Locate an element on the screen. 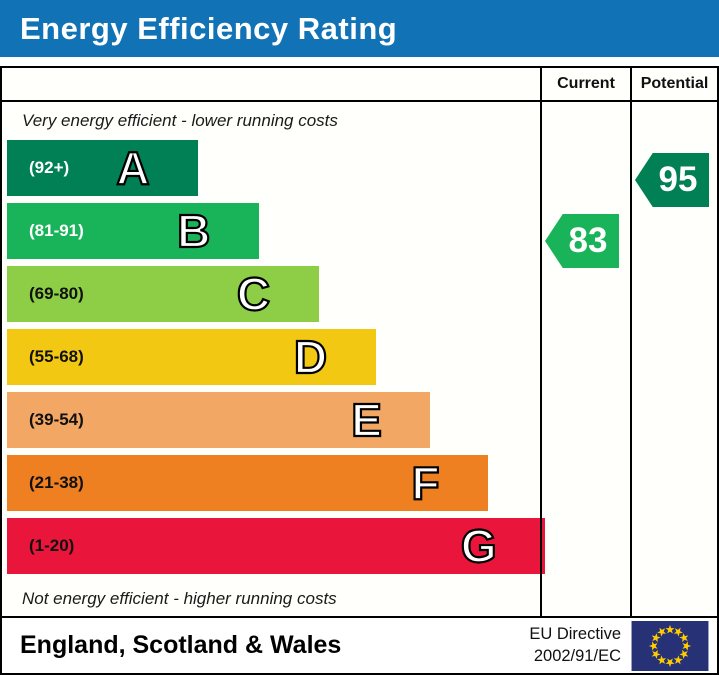 The image size is (719, 675). band-f-letter: F is located at coordinates (425, 483).